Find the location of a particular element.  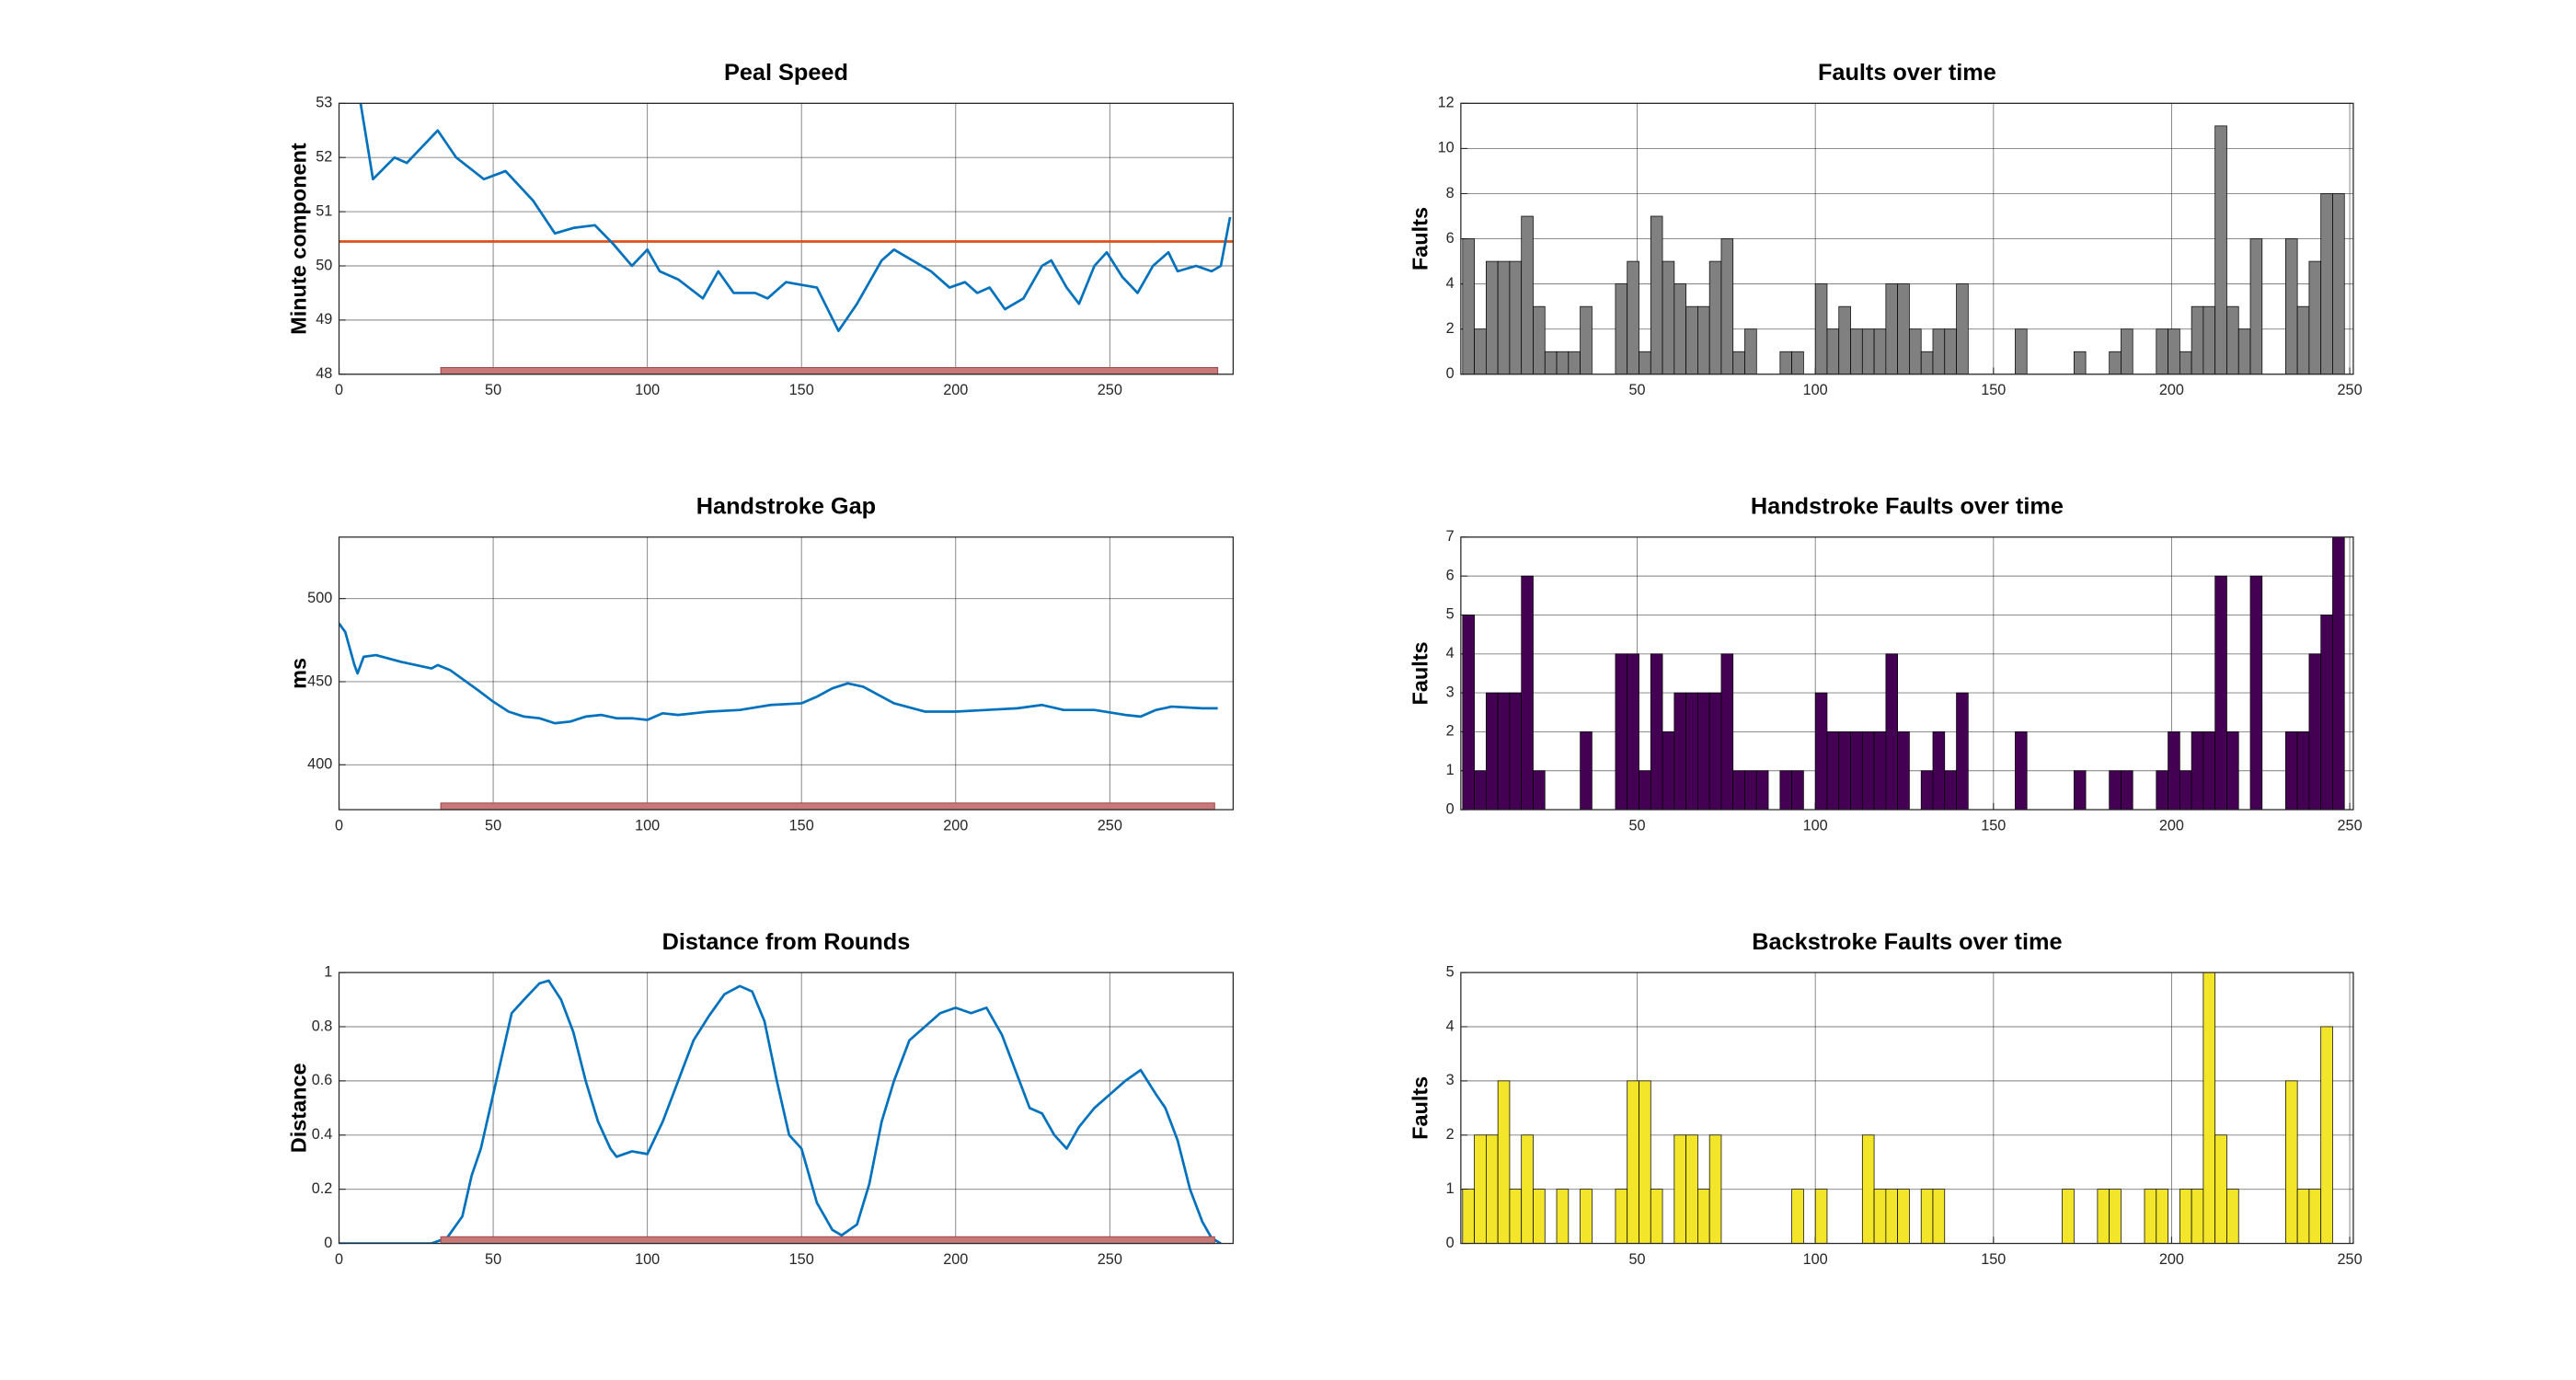

y-axis-label: Faults is located at coordinates (1420, 673).